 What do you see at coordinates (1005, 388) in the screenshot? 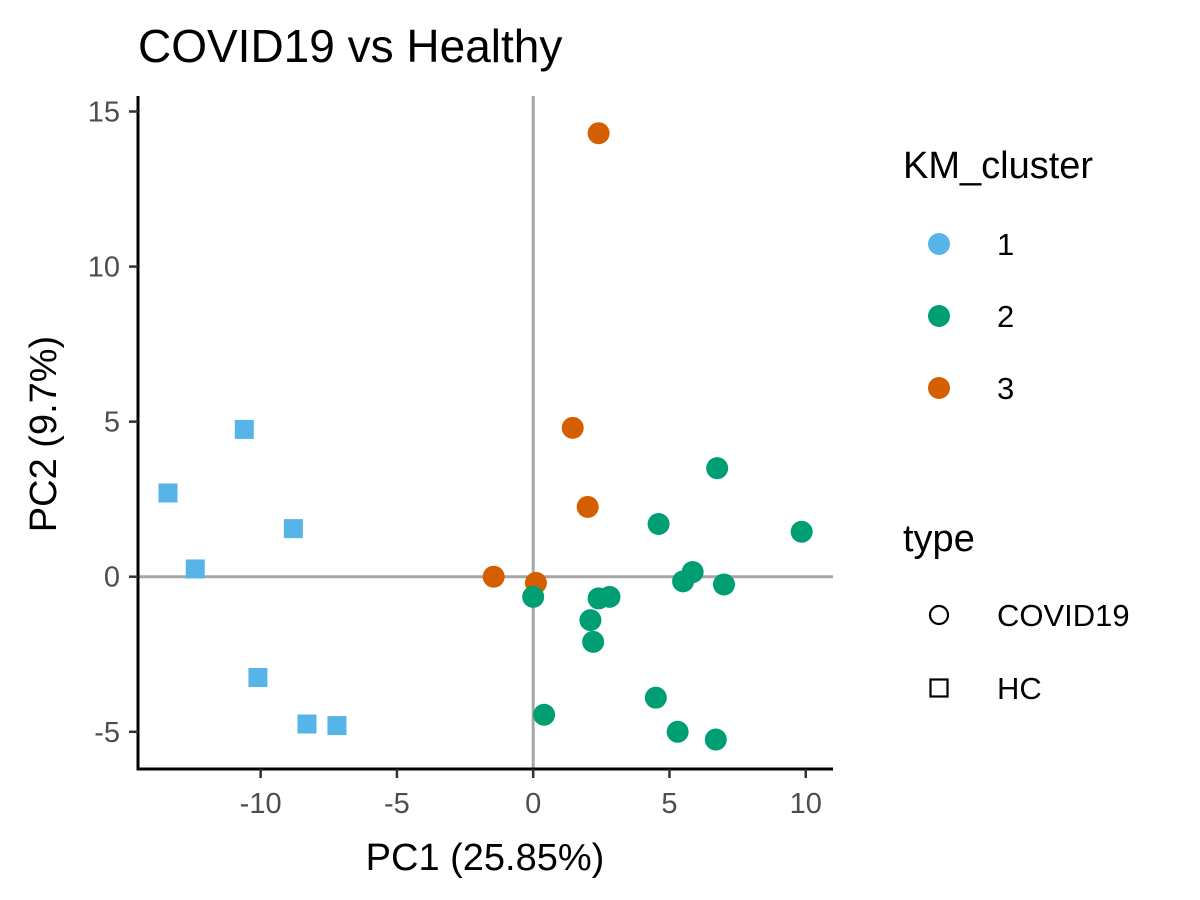
I see `legend-label-cluster-3: 3` at bounding box center [1005, 388].